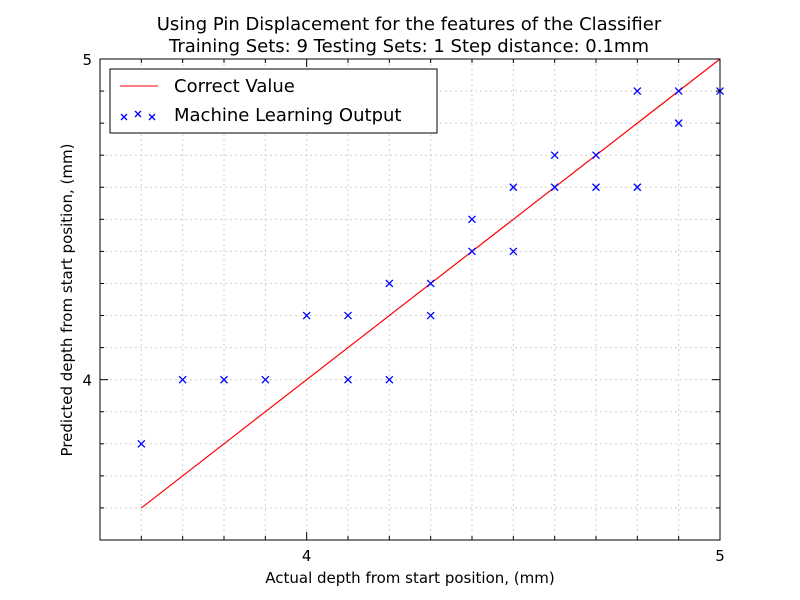 The image size is (800, 600). Describe the element at coordinates (287, 115) in the screenshot. I see `legend-label-ml-output: Machine Learning Output` at that location.